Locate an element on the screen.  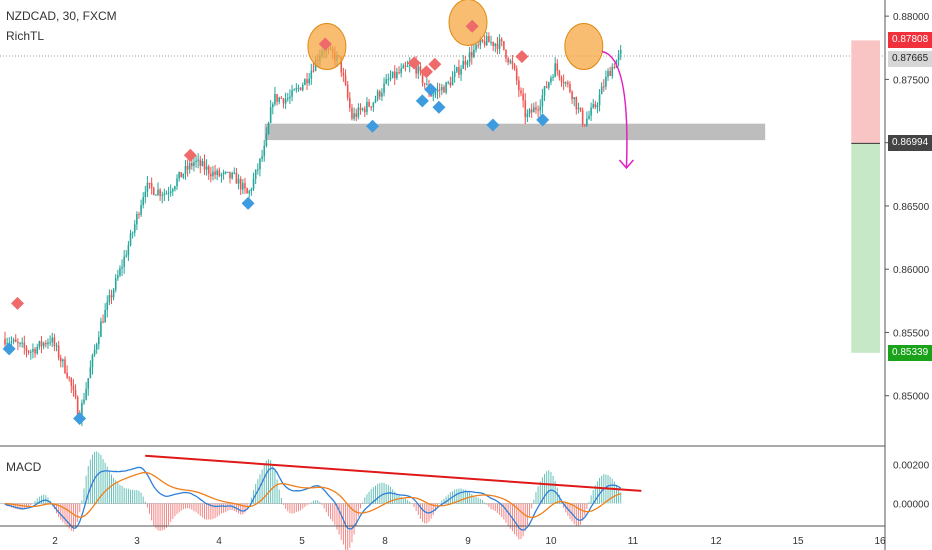
price-axis-tick: 0.88000 is located at coordinates (911, 17).